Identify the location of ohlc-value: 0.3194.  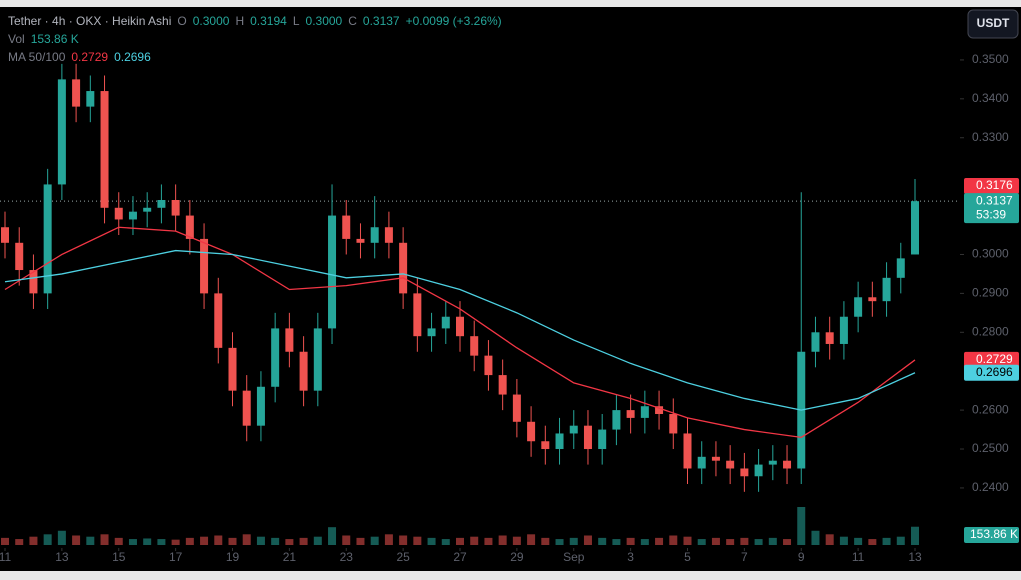
(268, 21).